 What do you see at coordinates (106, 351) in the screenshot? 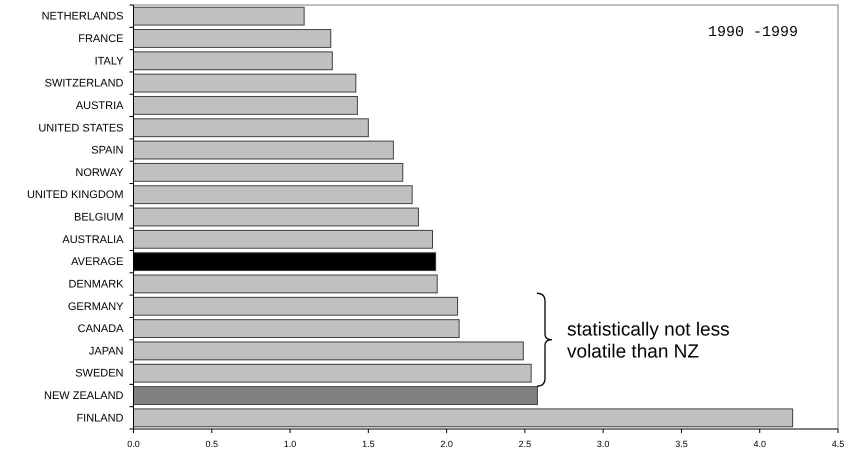
I see `y-tick-label: JAPAN` at bounding box center [106, 351].